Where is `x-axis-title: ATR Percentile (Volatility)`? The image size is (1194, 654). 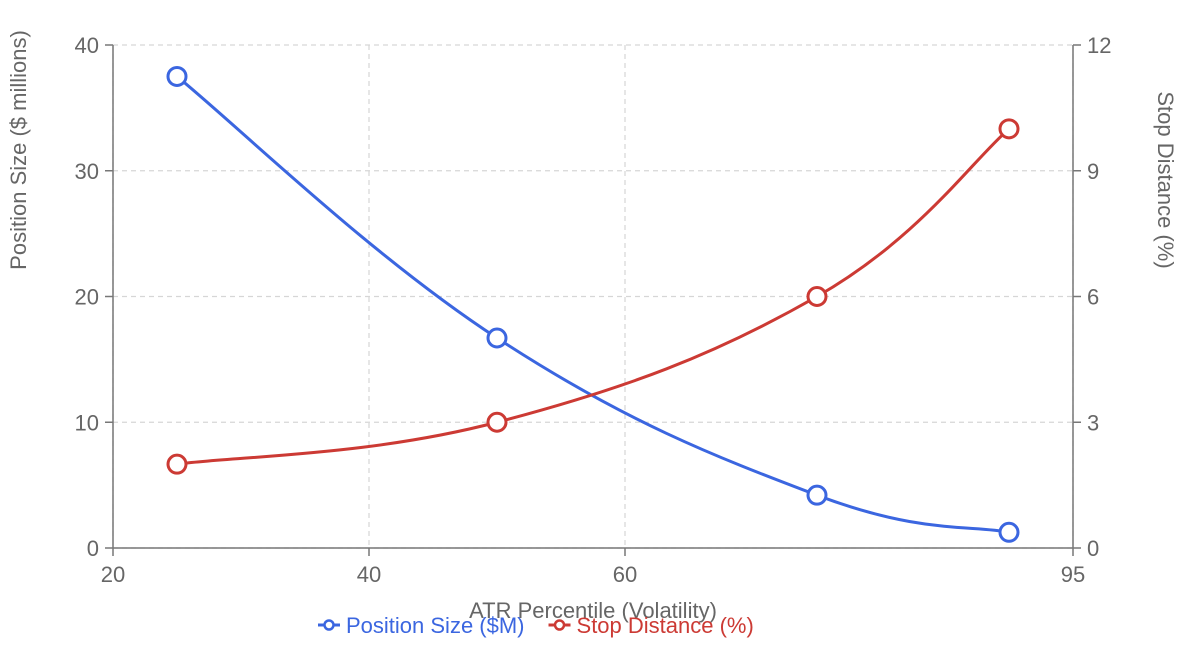
x-axis-title: ATR Percentile (Volatility) is located at coordinates (593, 610).